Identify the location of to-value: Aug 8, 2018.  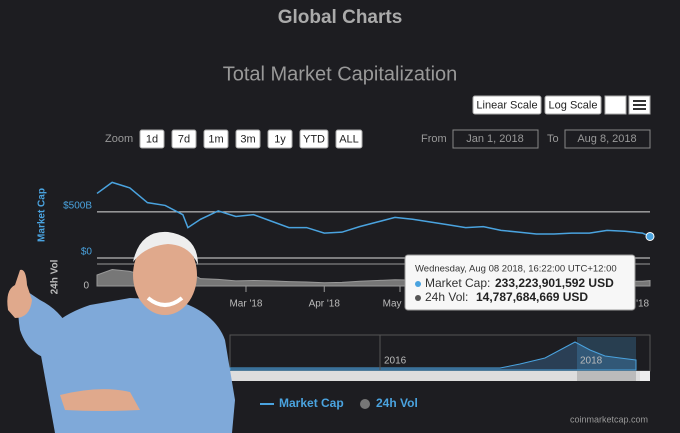
(606, 139).